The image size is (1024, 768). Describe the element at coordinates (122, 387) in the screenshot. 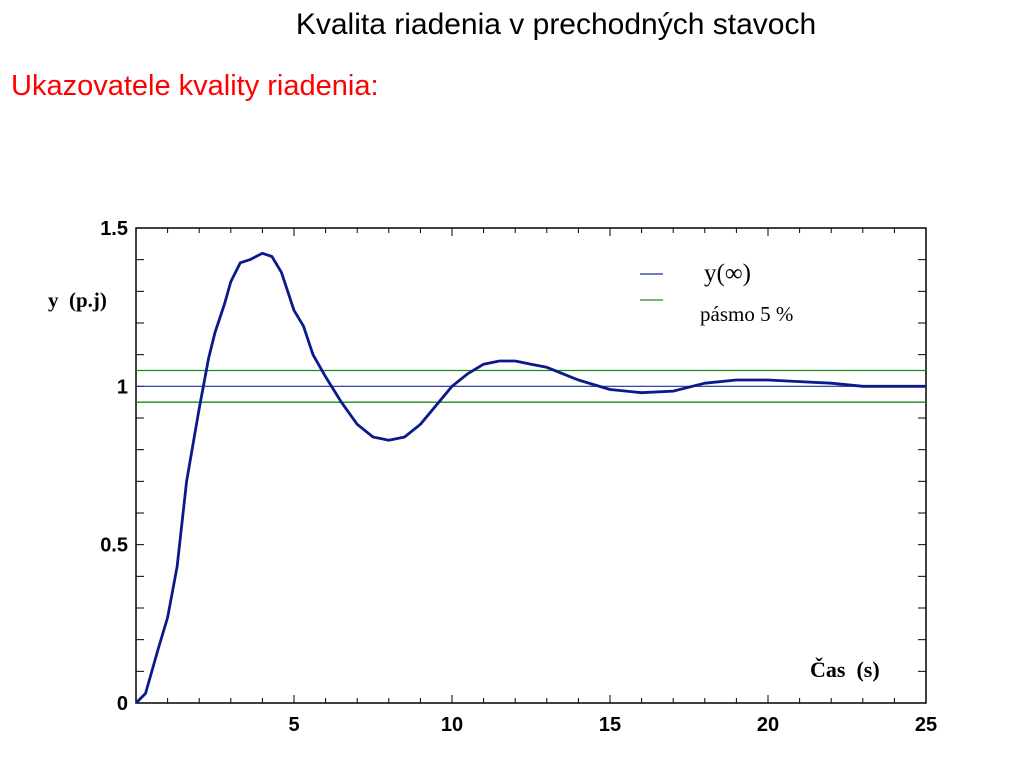

I see `y-tick-label: 1` at that location.